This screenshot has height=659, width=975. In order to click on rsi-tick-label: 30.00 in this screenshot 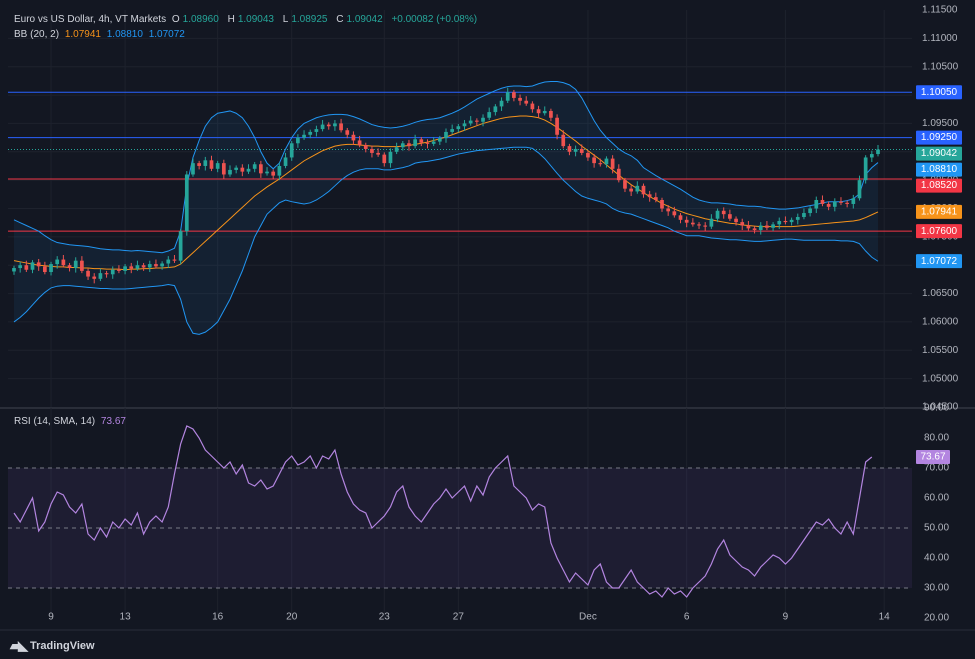, I will do `click(936, 588)`.